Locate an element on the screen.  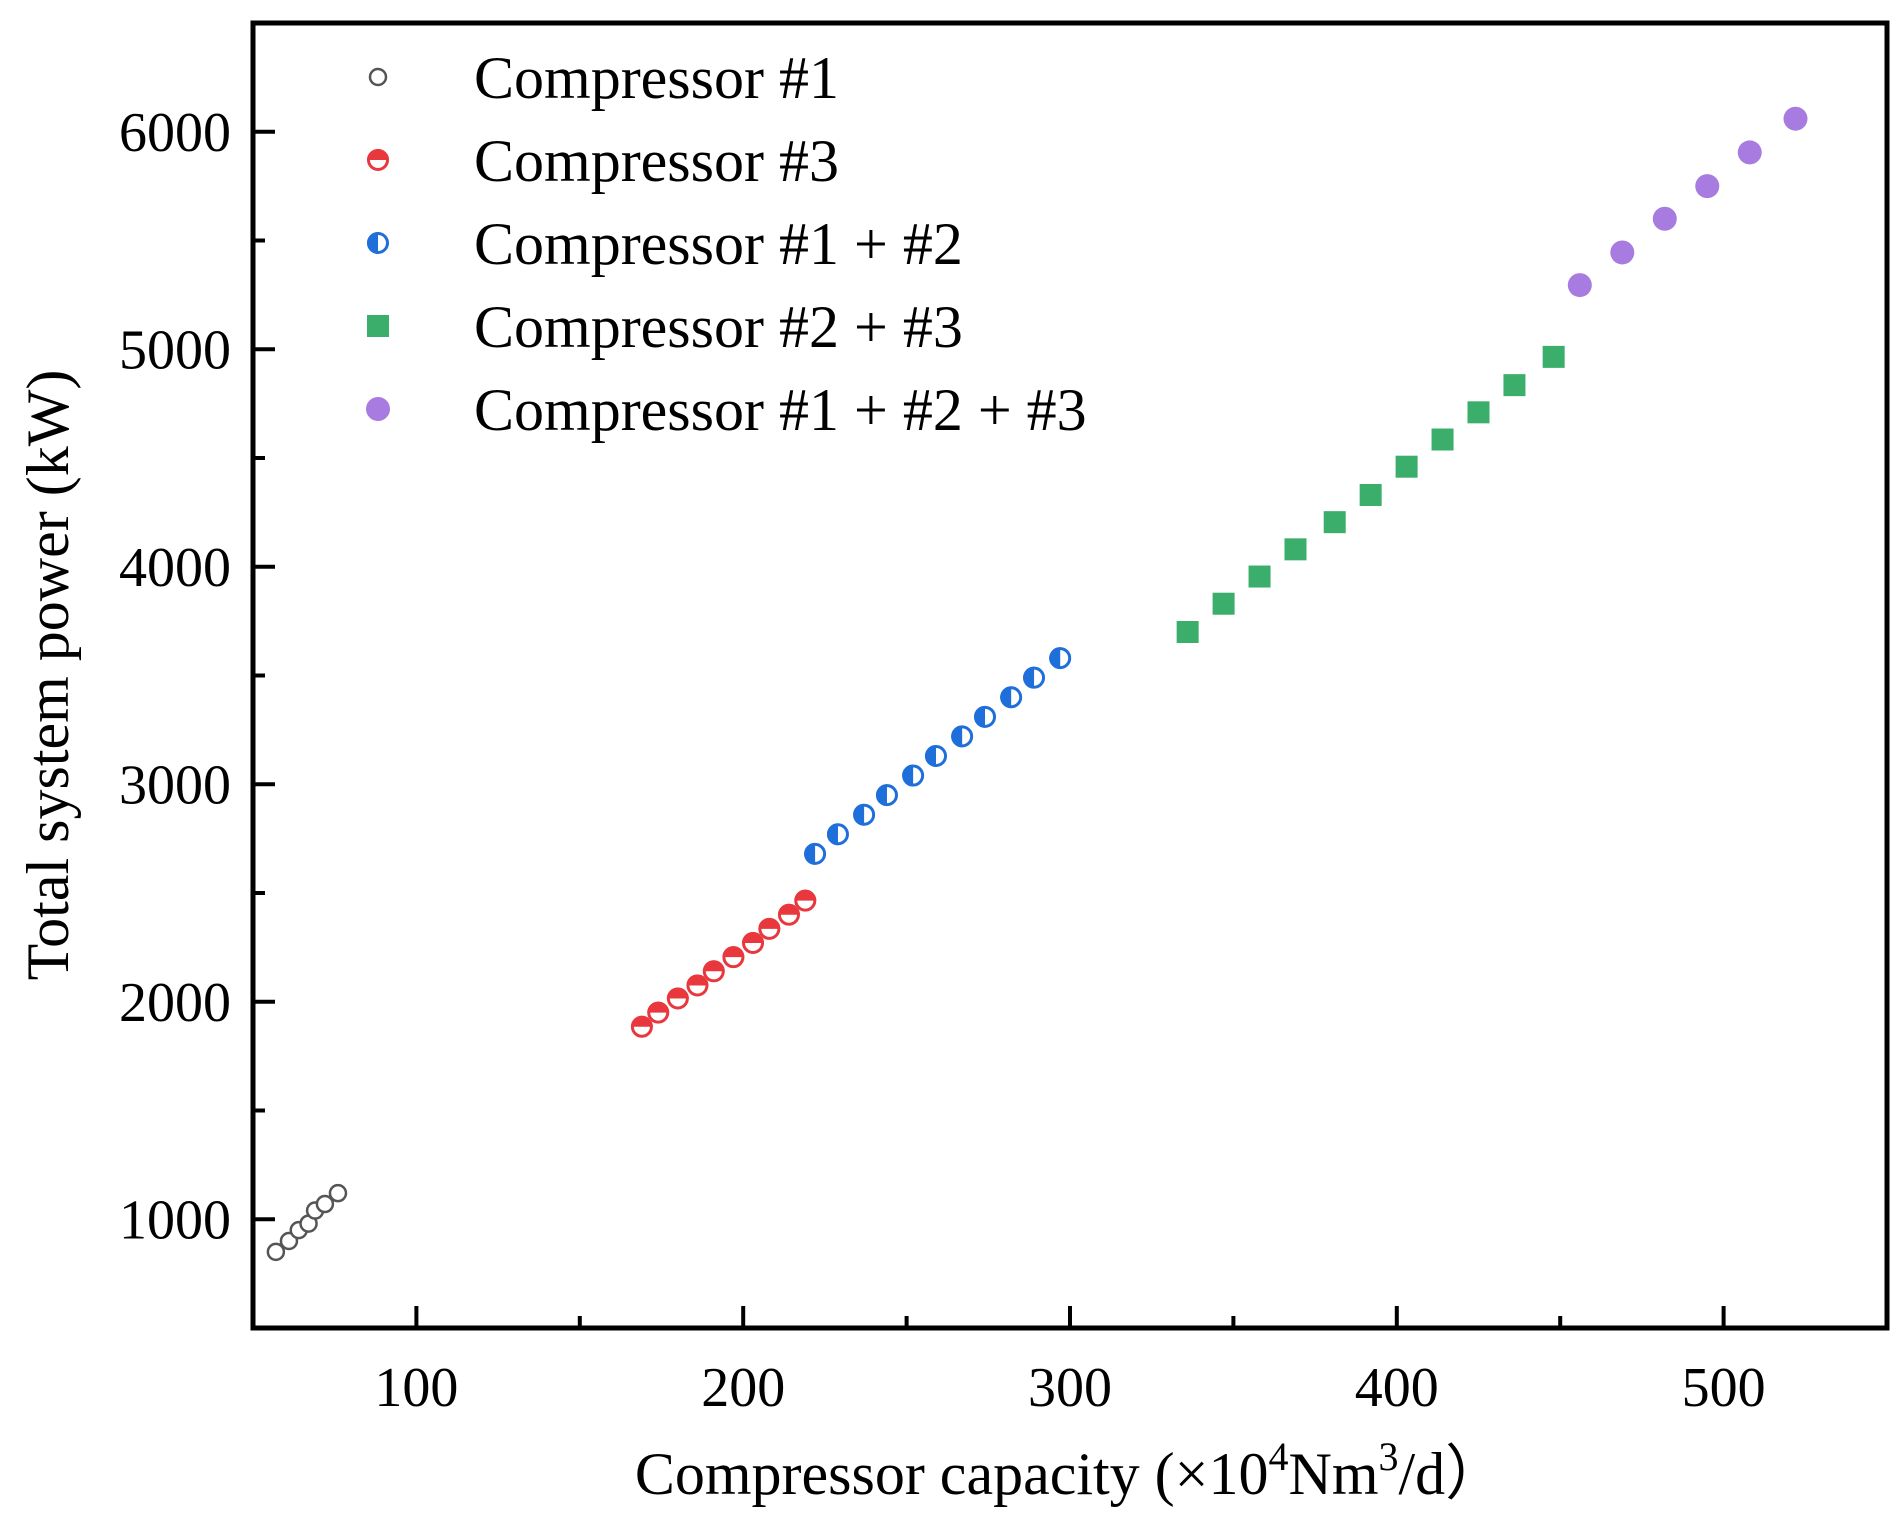
x-axis-label: Compressor capacity (×104Nm3/d） is located at coordinates (1070, 1470).